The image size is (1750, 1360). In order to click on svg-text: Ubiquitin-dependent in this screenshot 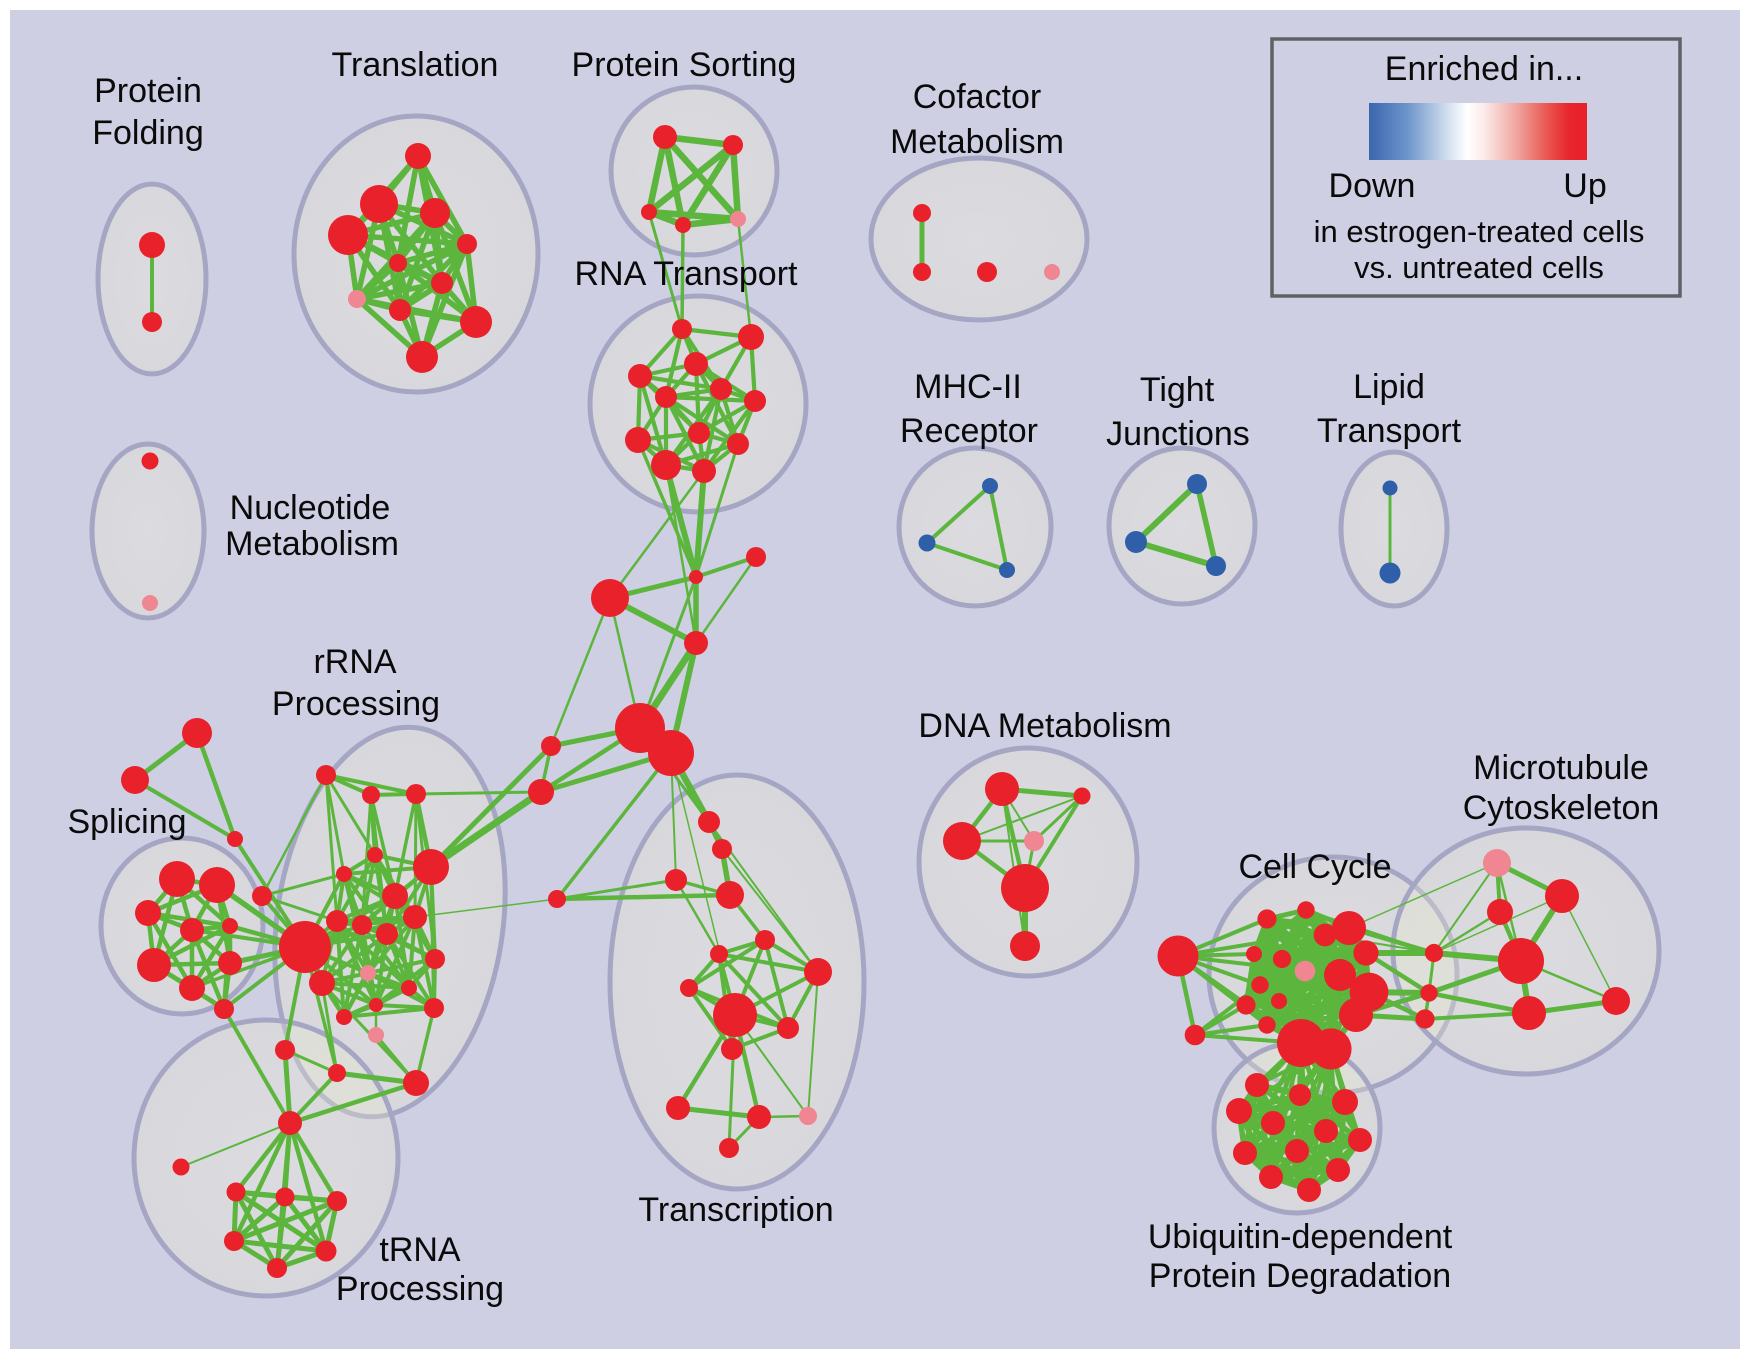, I will do `click(1300, 1237)`.